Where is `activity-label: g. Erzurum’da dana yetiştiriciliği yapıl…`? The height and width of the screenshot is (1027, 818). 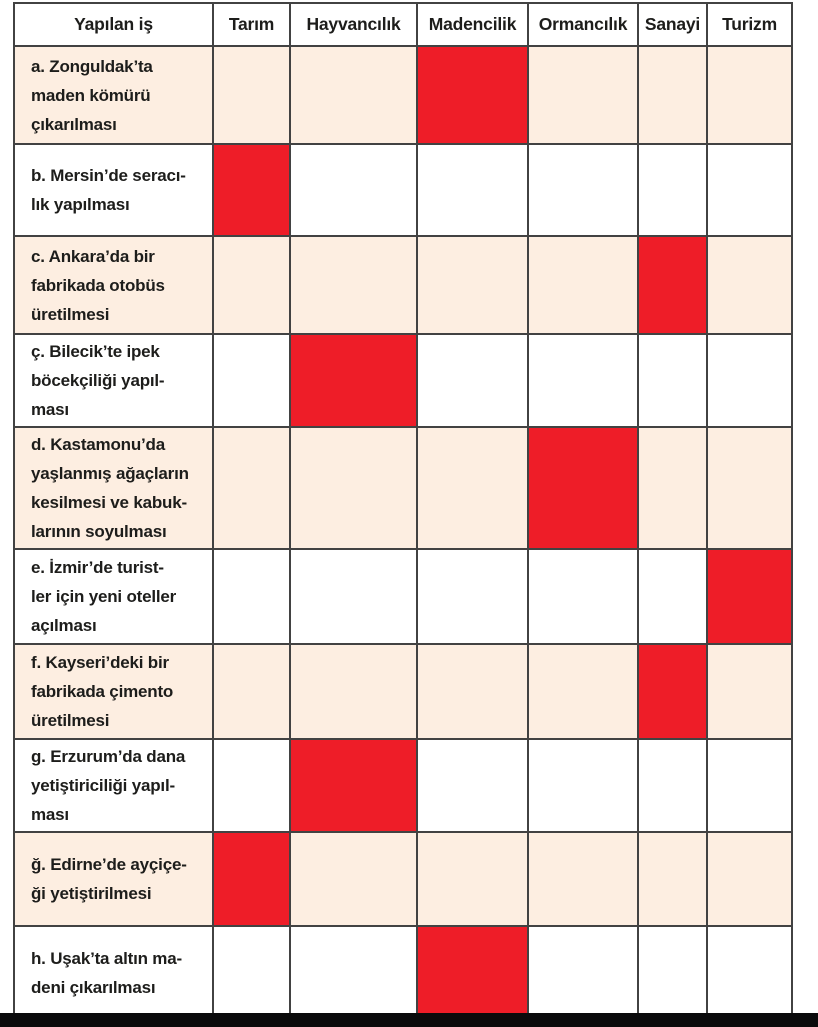
activity-label: g. Erzurum’da dana yetiştiriciliği yapıl… is located at coordinates (113, 785).